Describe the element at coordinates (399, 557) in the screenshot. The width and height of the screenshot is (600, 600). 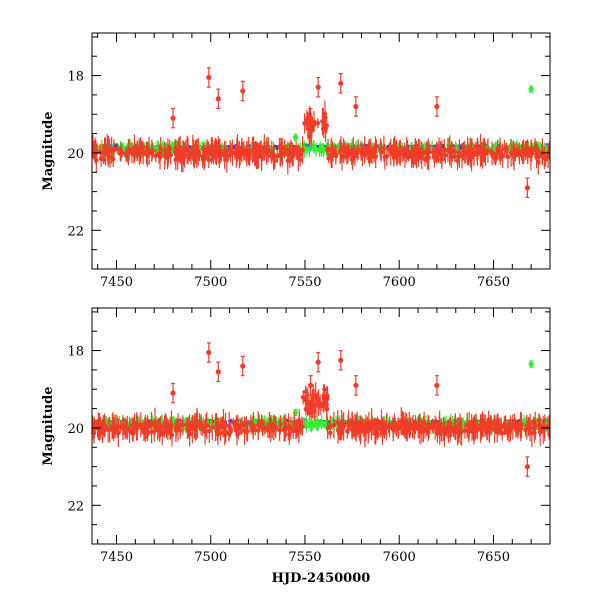
I see `x-tick-label: 7600` at that location.